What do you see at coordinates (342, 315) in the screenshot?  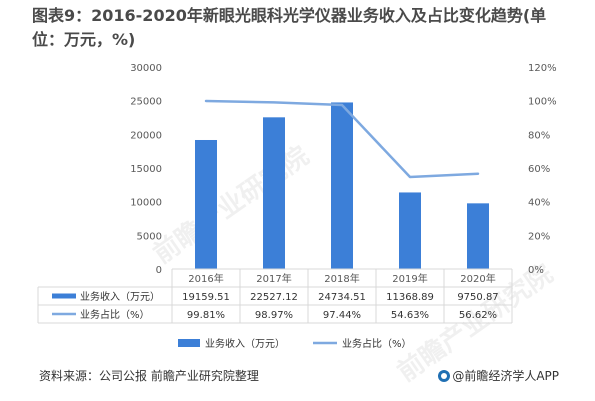 I see `share-value: 97.44%` at bounding box center [342, 315].